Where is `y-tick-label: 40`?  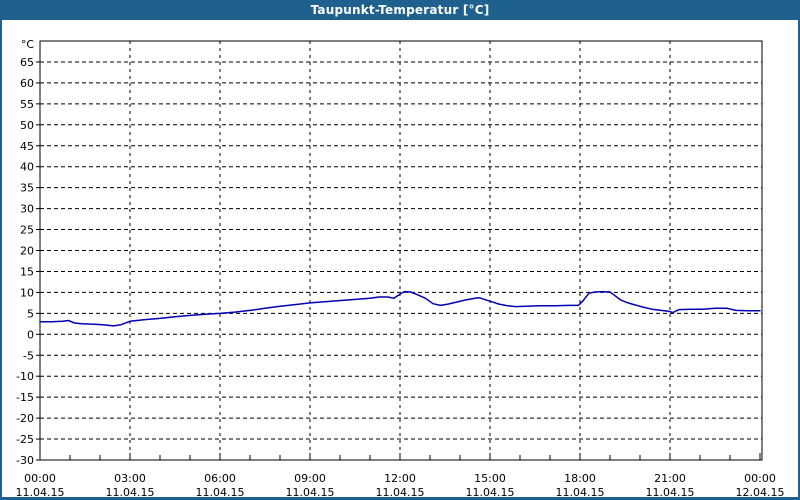
y-tick-label: 40 is located at coordinates (27, 167).